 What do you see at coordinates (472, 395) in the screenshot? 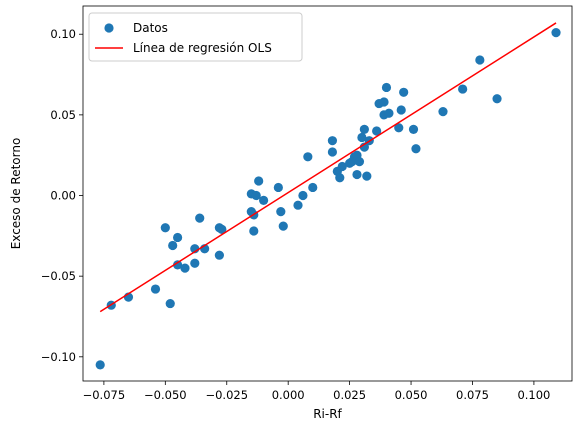
I see `x-tick-label: 0.075` at bounding box center [472, 395].